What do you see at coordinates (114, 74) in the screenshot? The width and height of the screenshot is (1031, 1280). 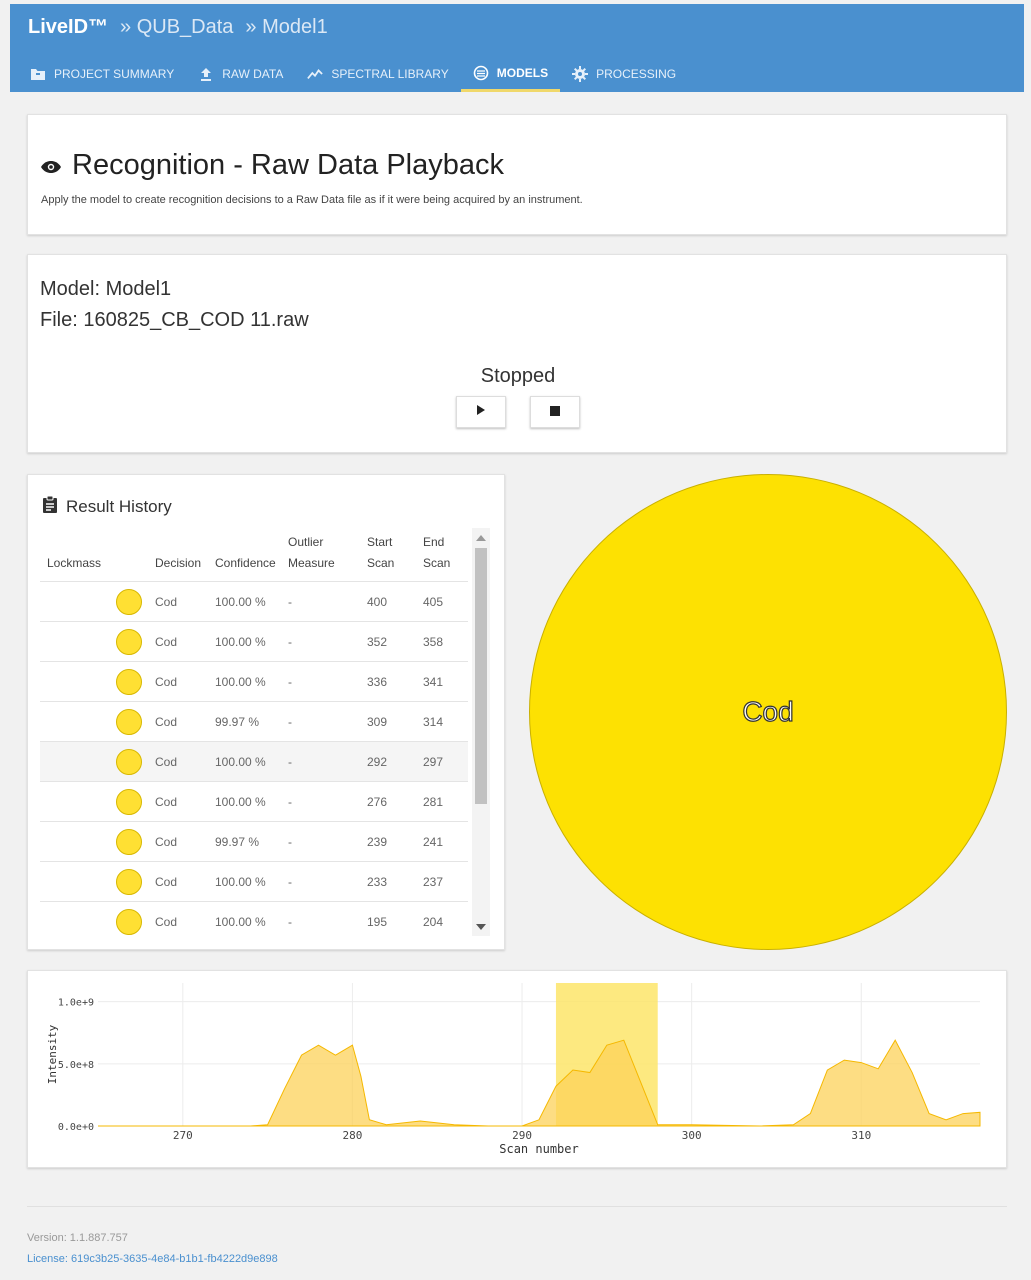 I see `tab-label: PROJECT SUMMARY` at bounding box center [114, 74].